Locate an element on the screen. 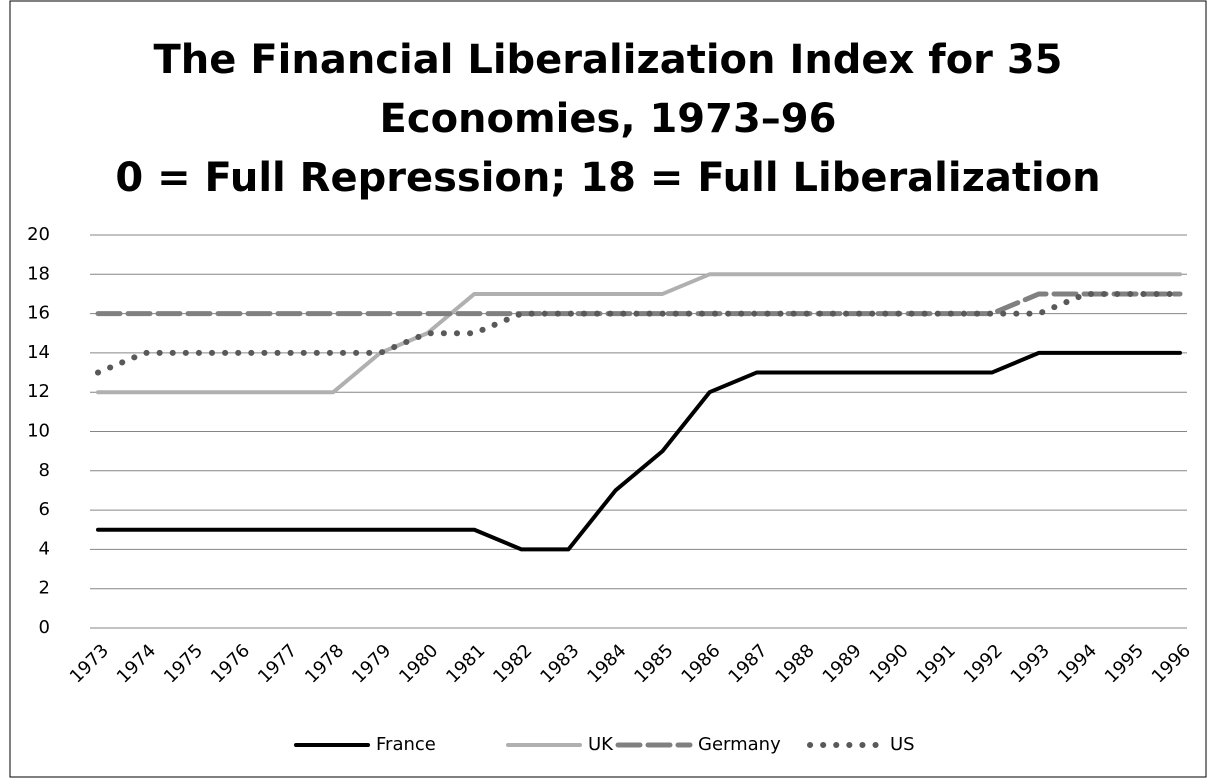  x-tick-label: 1976 is located at coordinates (230, 663).